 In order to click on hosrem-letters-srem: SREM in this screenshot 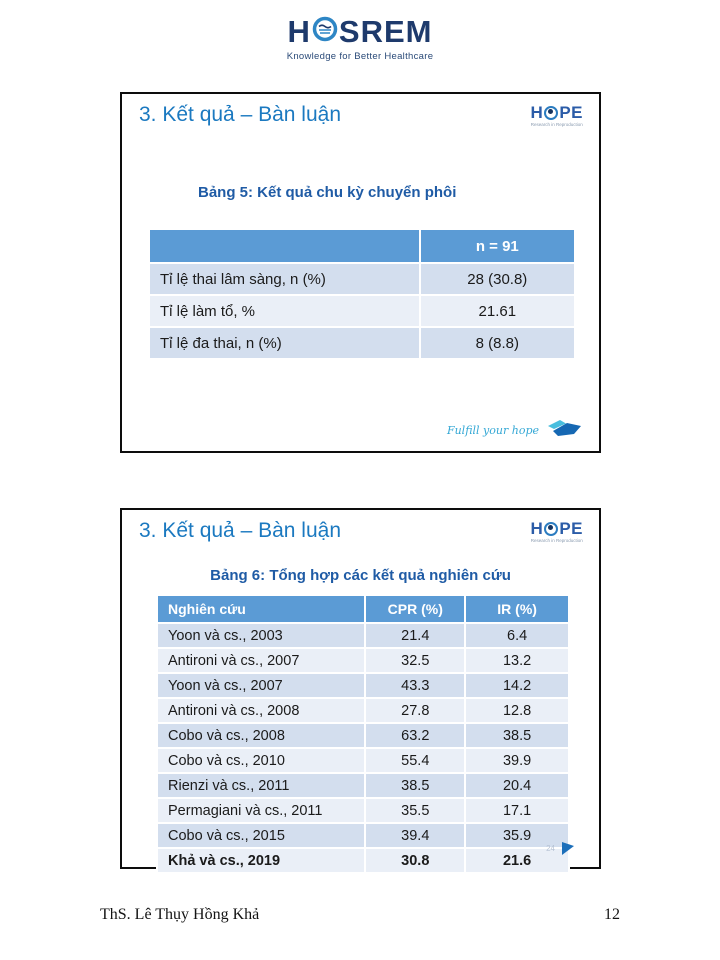, I will do `click(385, 31)`.